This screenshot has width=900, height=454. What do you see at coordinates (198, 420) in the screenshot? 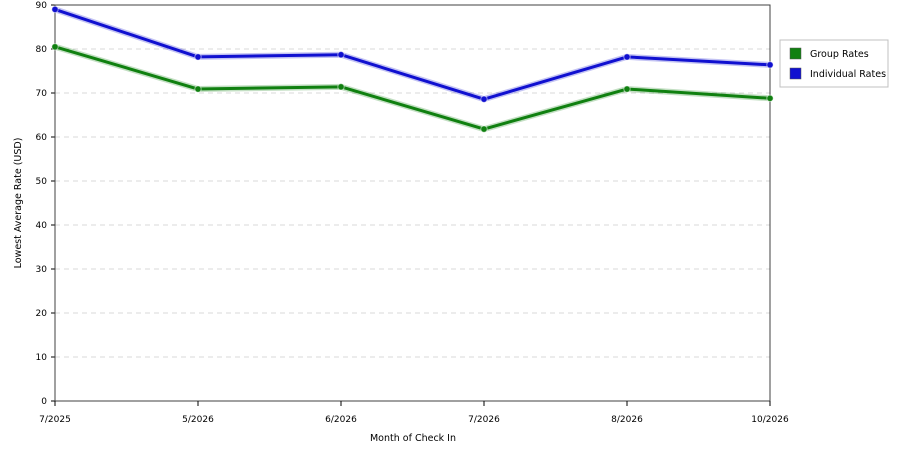
I see `x-tick-label: 5/2026` at bounding box center [198, 420].